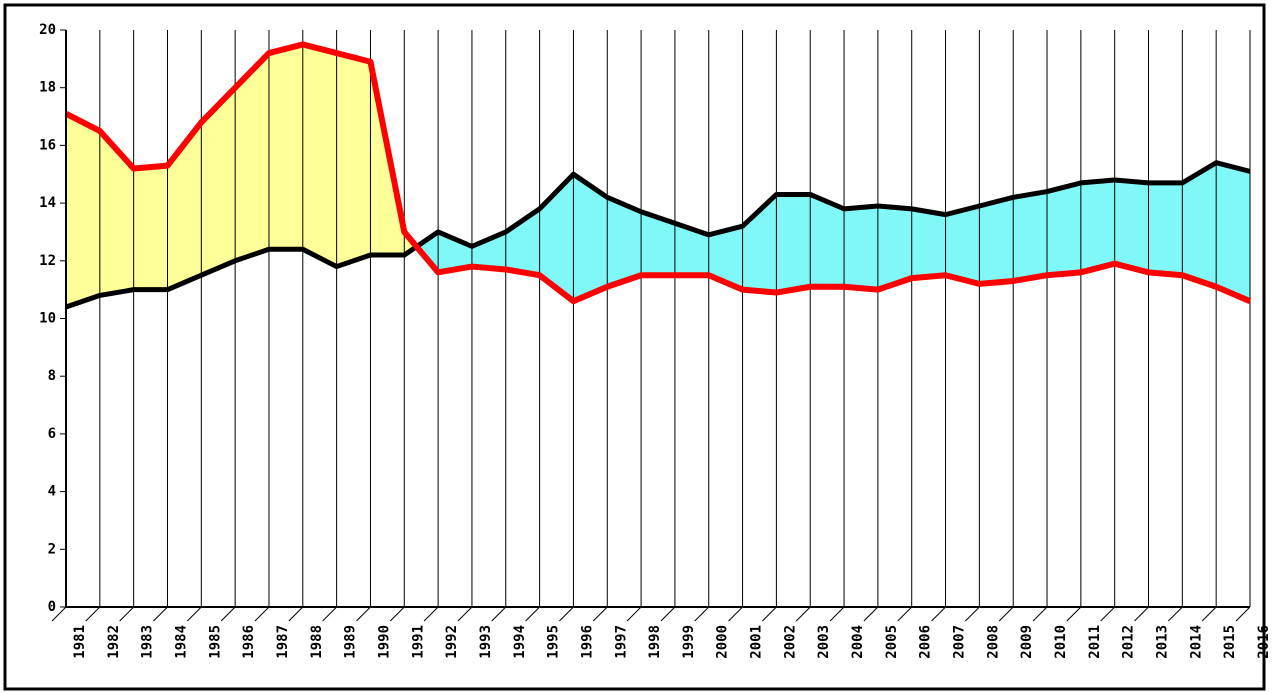 The width and height of the screenshot is (1272, 693). Describe the element at coordinates (1129, 642) in the screenshot. I see `x-tick-label: 2012` at that location.